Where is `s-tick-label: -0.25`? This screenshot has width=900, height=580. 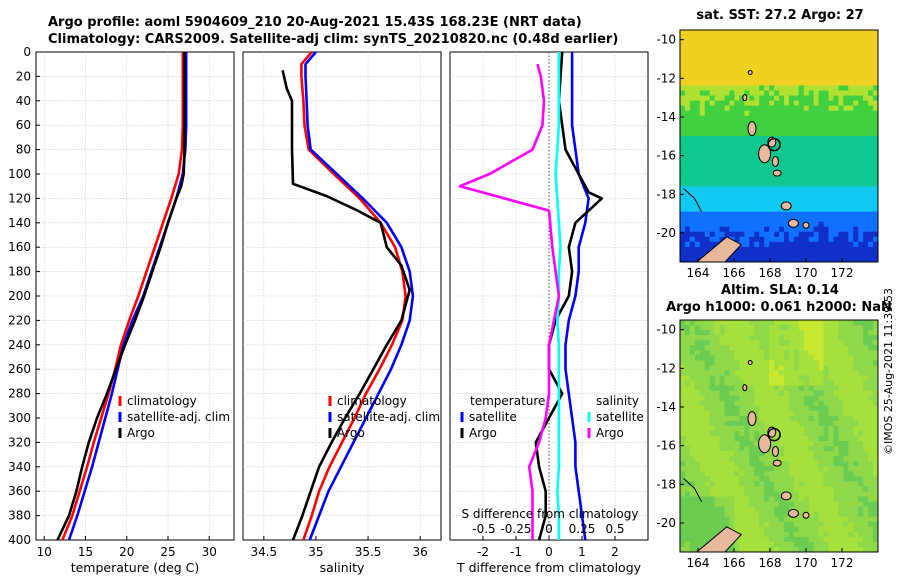
s-tick-label: -0.25 is located at coordinates (515, 529).